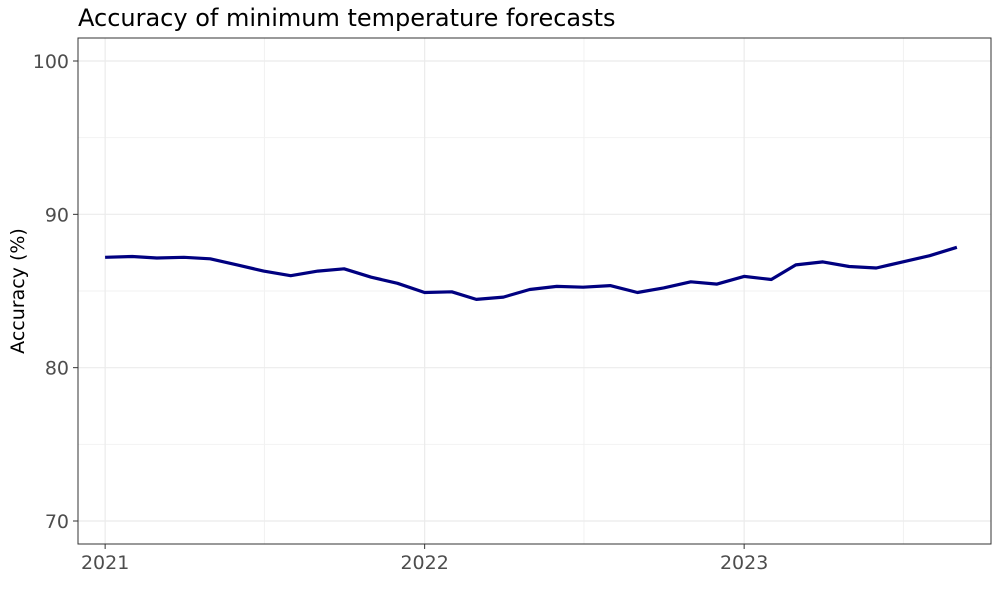  I want to click on y-tick-label: 70, so click(57, 522).